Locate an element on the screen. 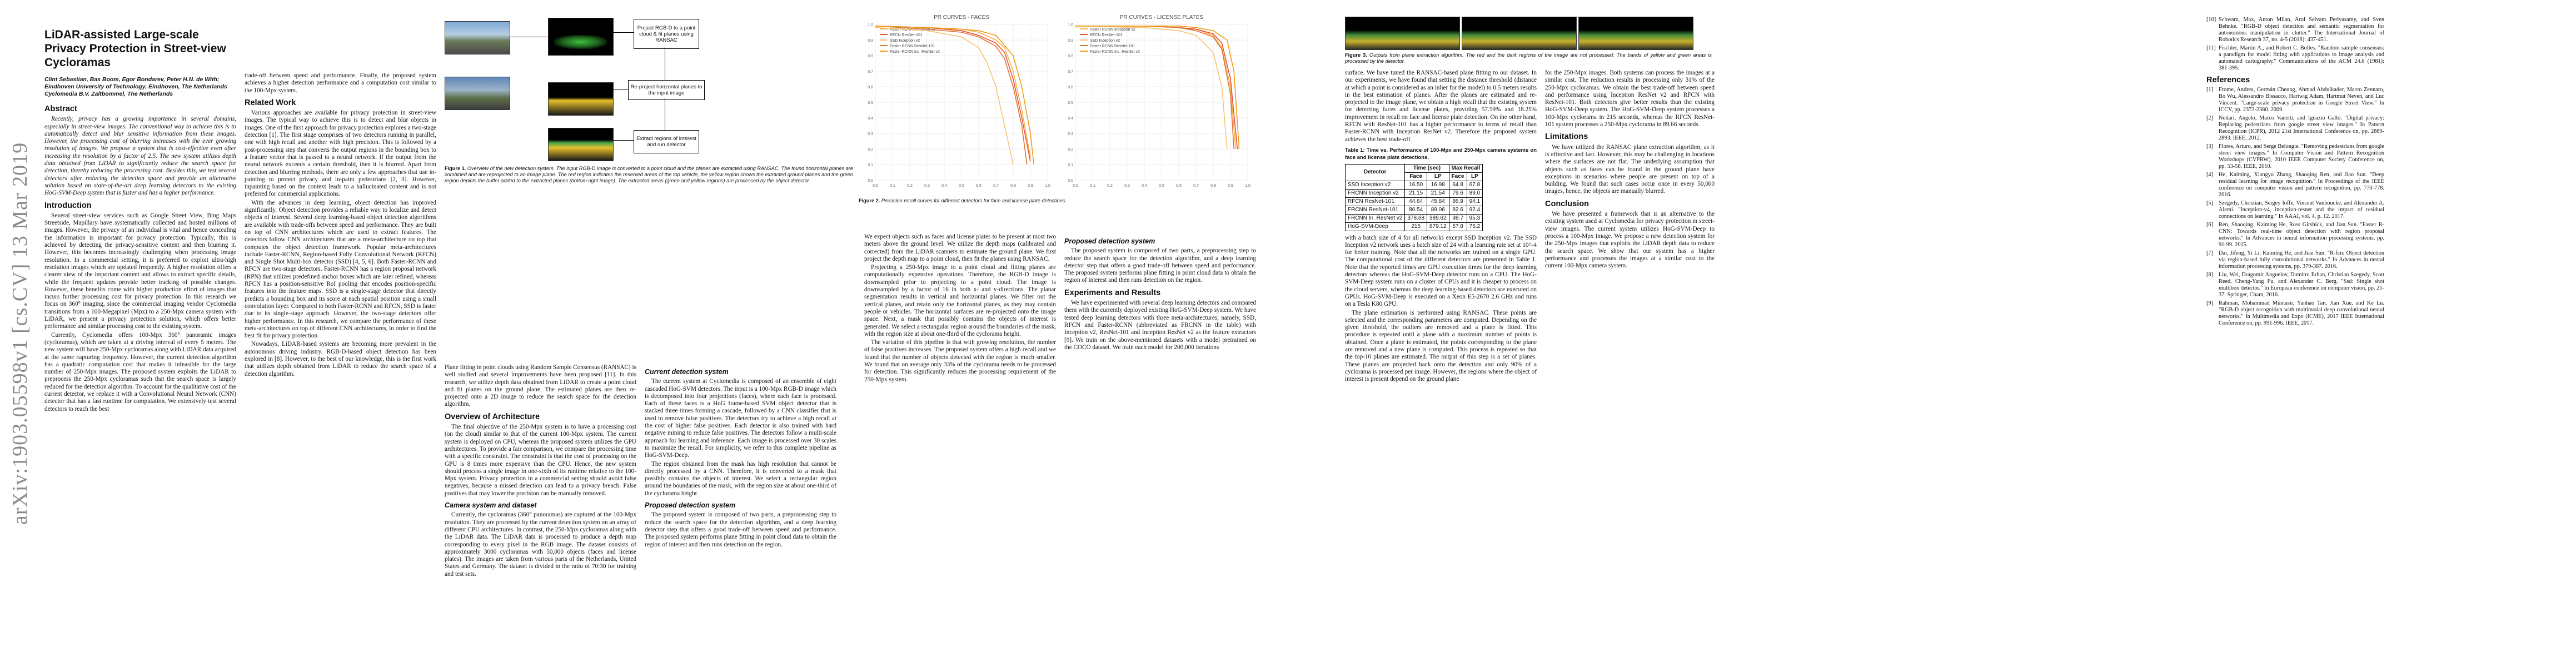 The image size is (2576, 667). y-tick-label: 0.0 is located at coordinates (870, 181).